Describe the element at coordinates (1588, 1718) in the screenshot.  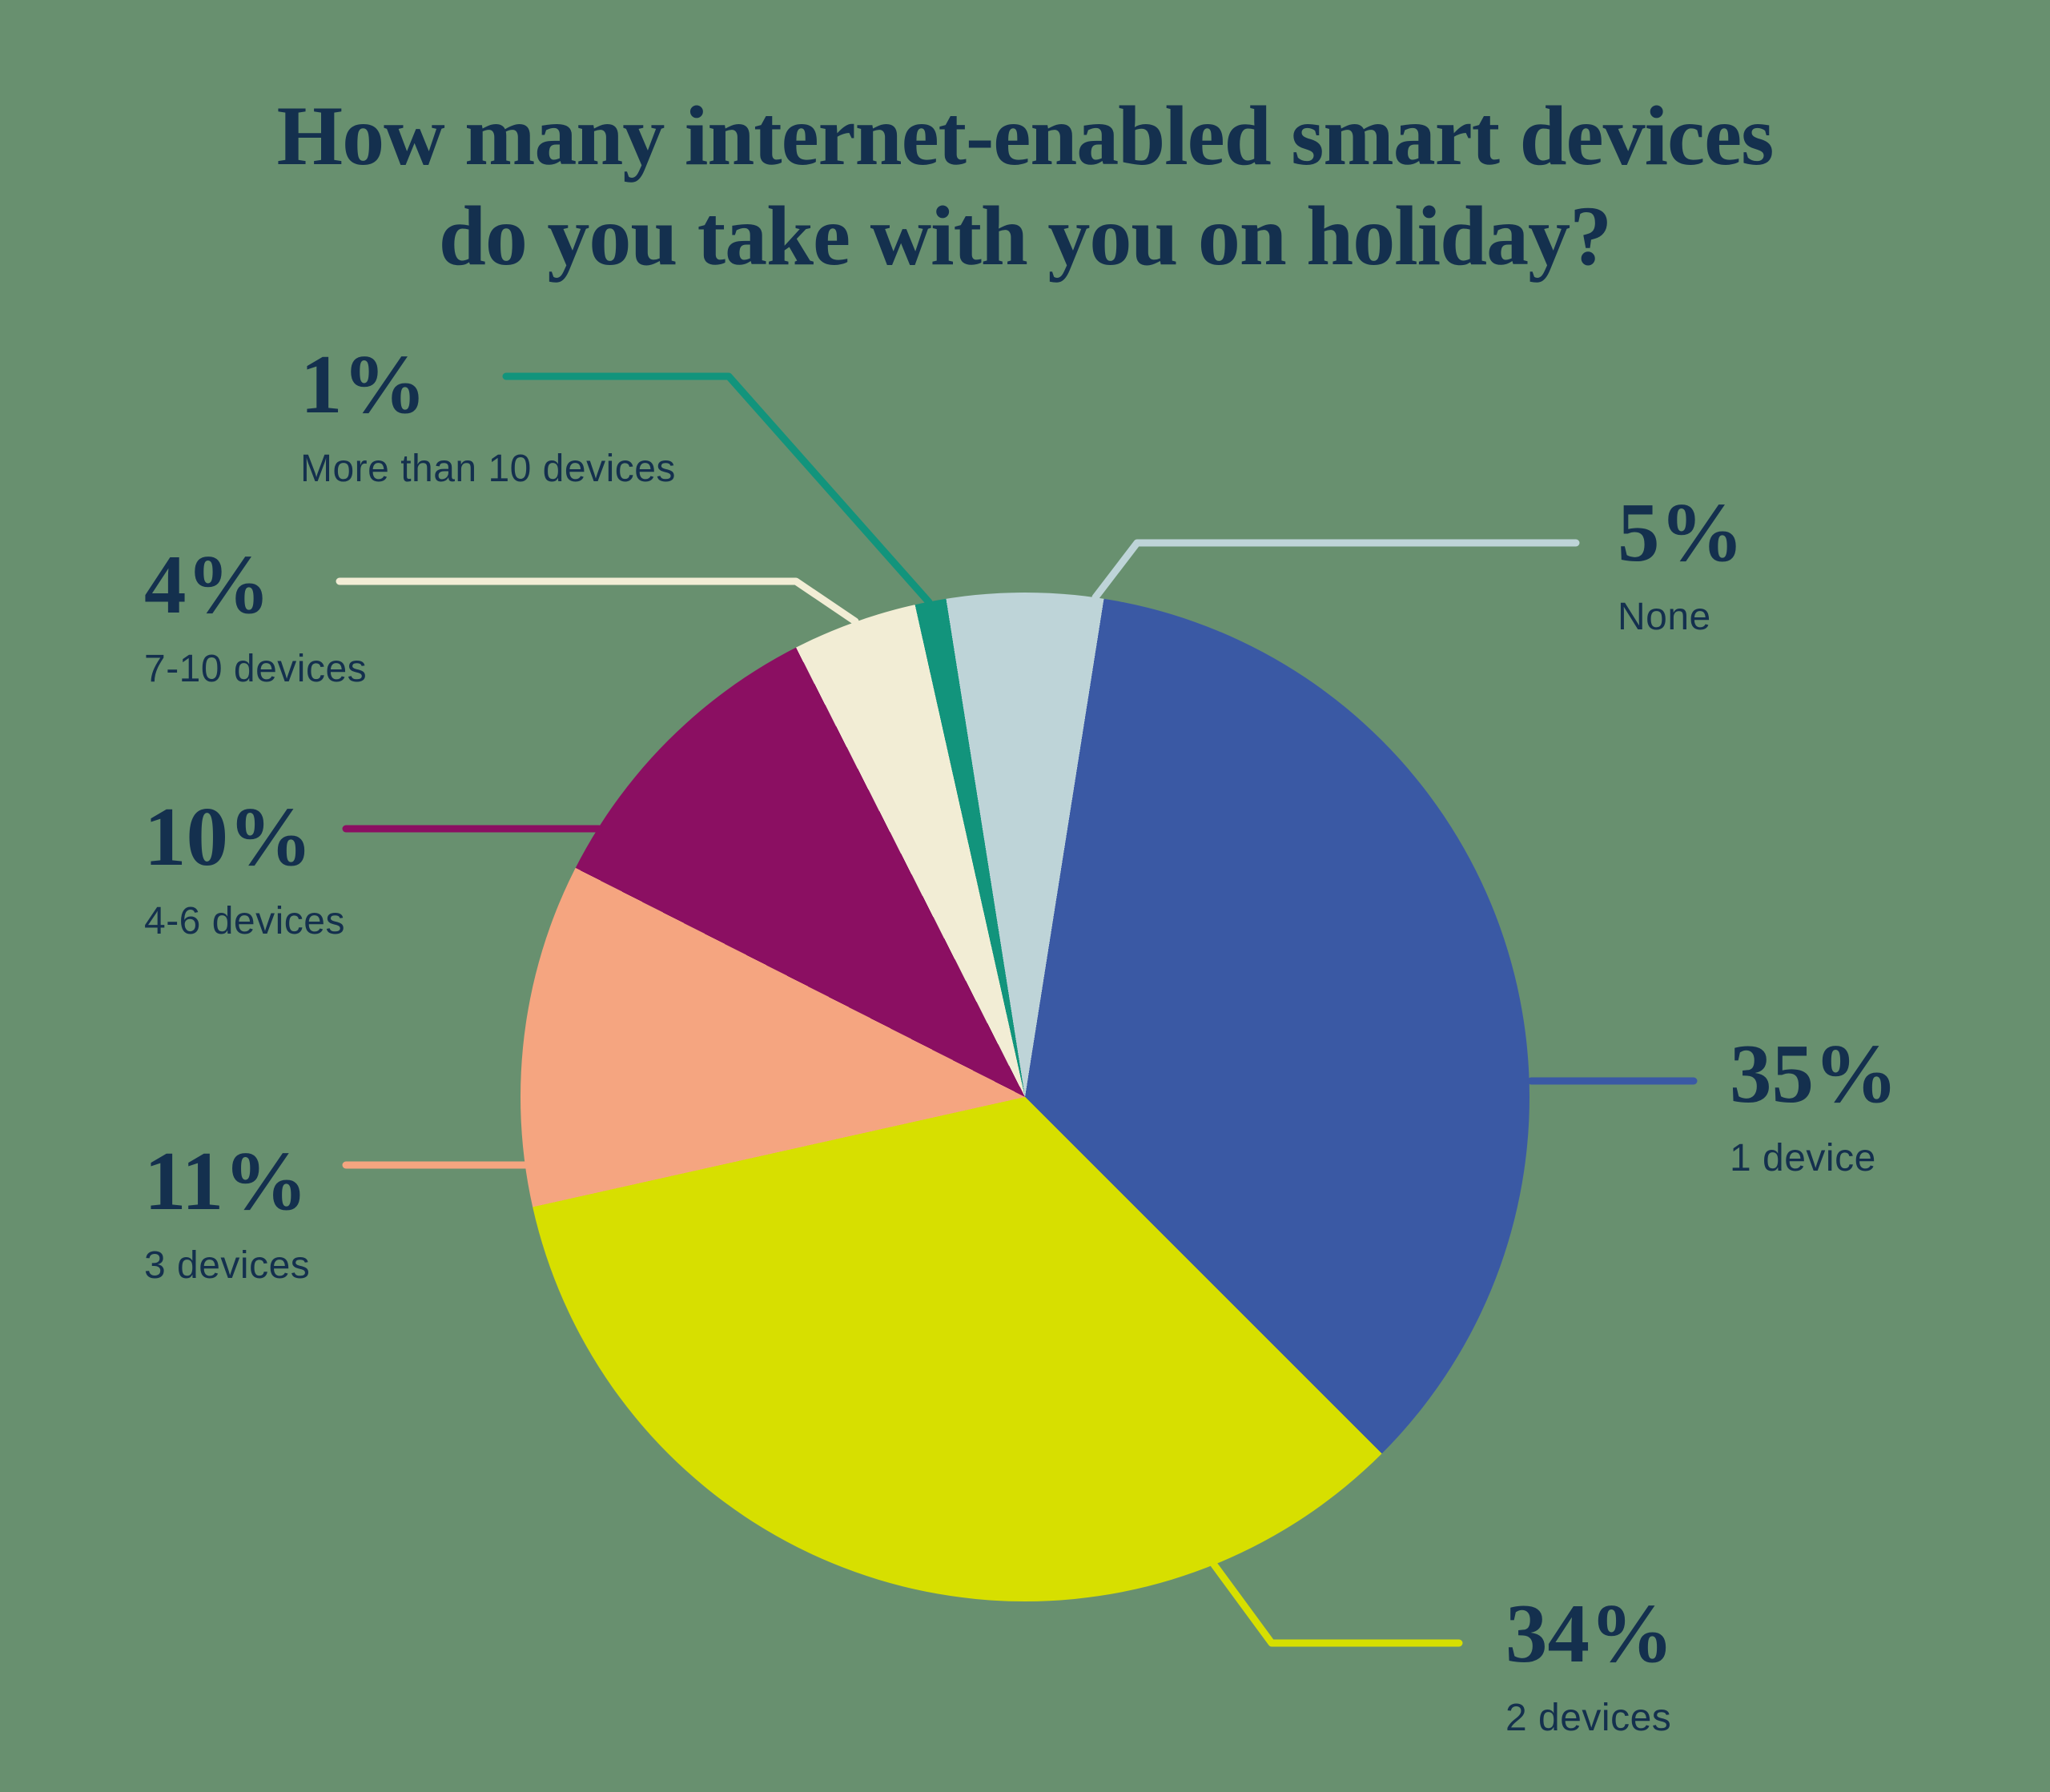
I see `category-label: 2 devices` at that location.